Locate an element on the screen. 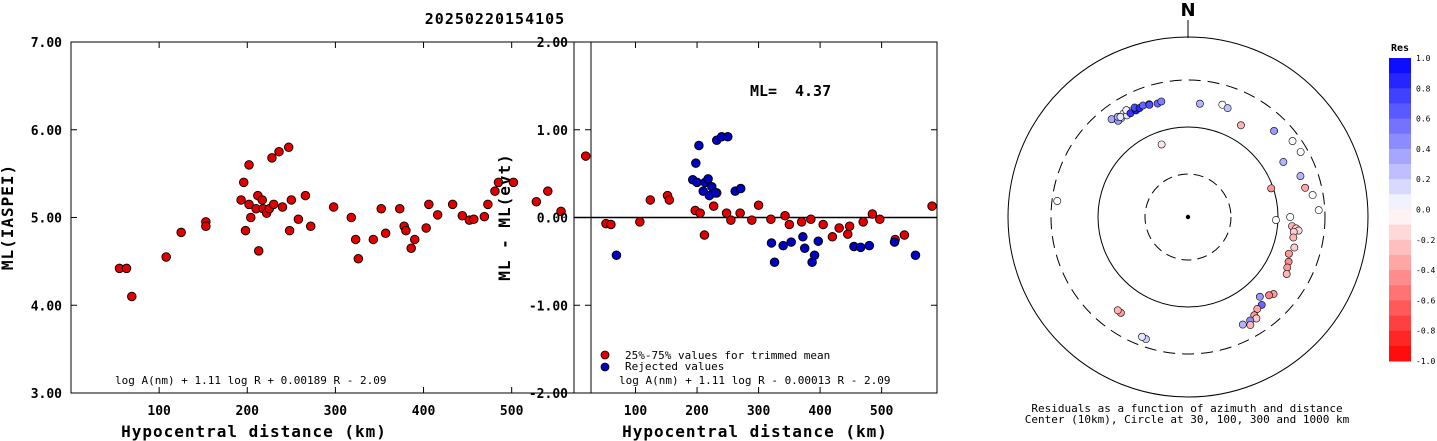 This screenshot has height=441, width=1437. residual-y-tick-label: 0.00 is located at coordinates (552, 219).